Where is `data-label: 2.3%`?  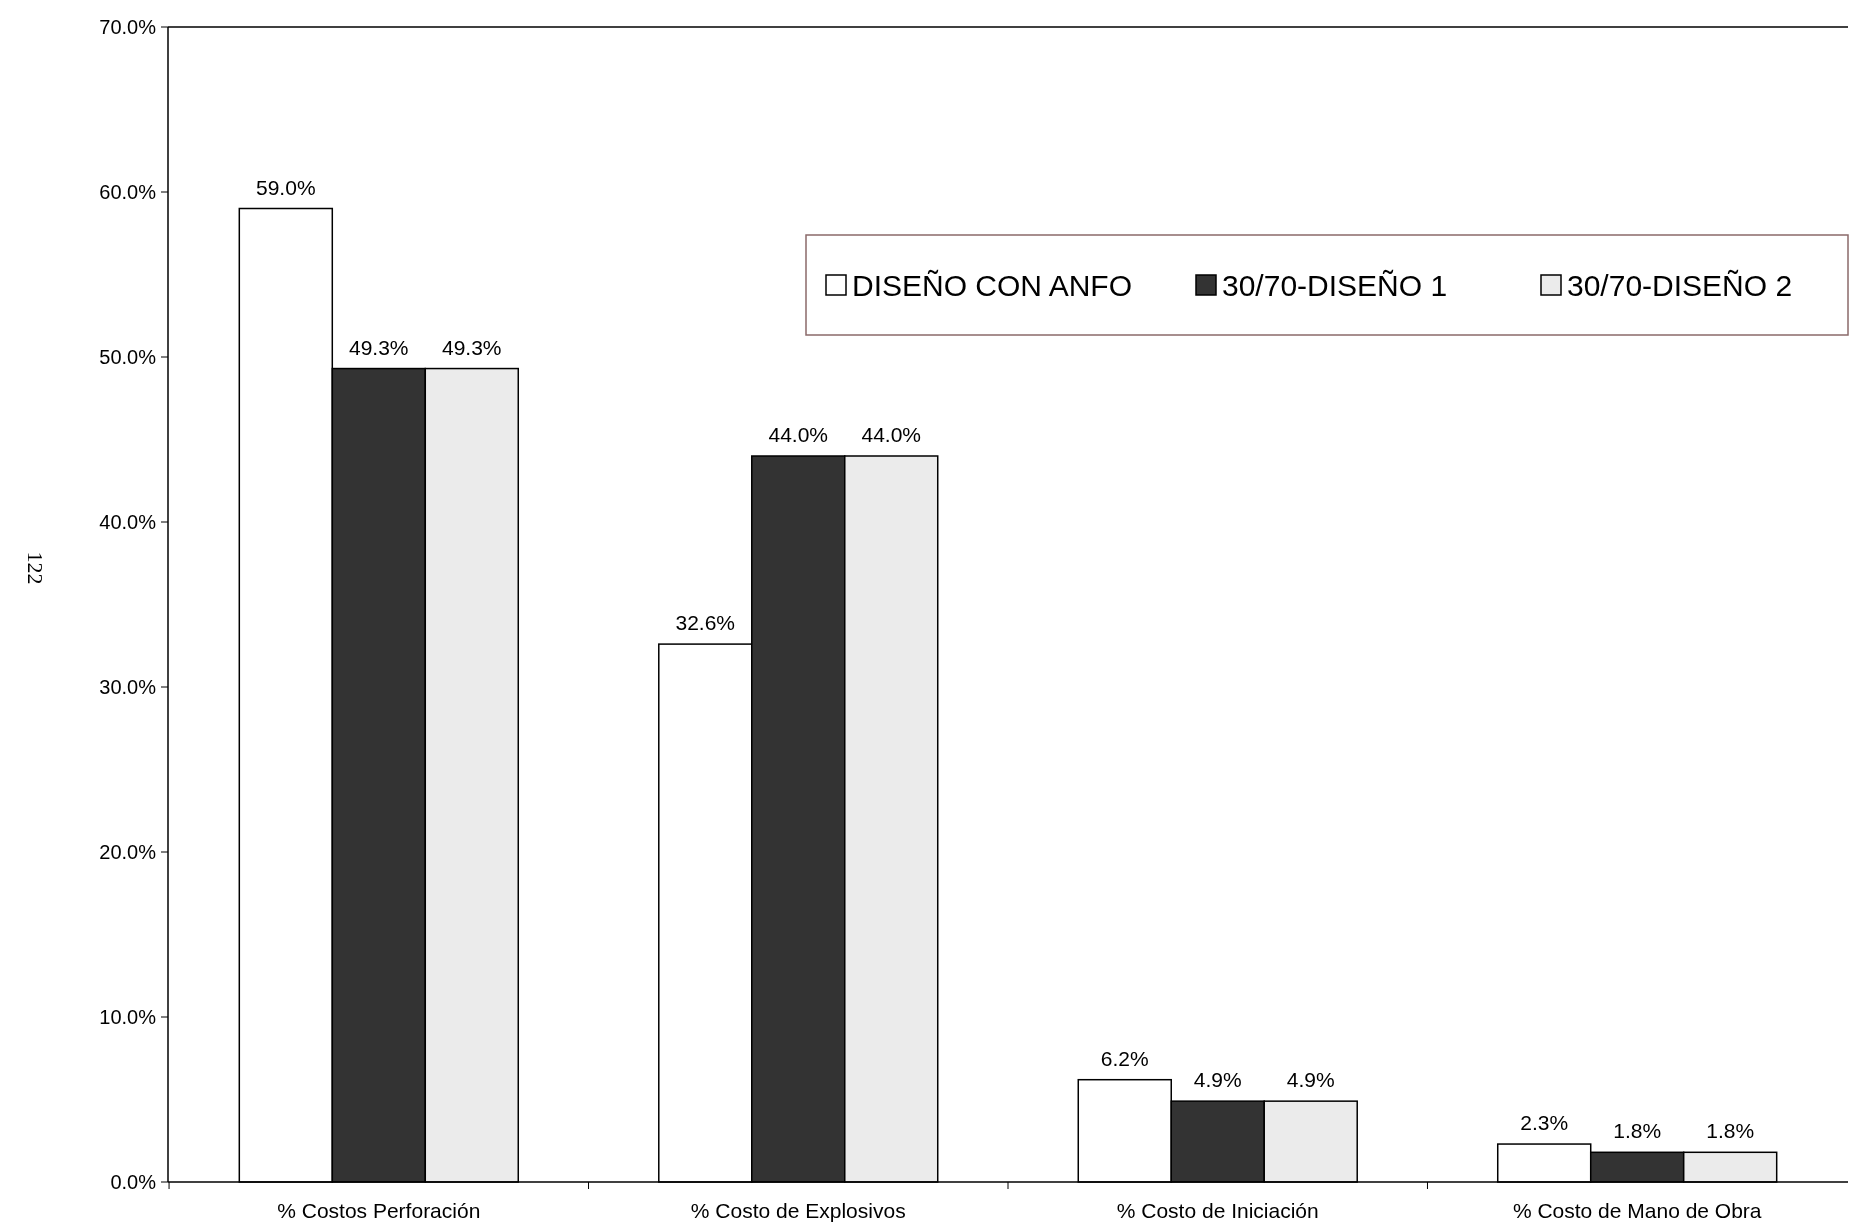 data-label: 2.3% is located at coordinates (1544, 1123).